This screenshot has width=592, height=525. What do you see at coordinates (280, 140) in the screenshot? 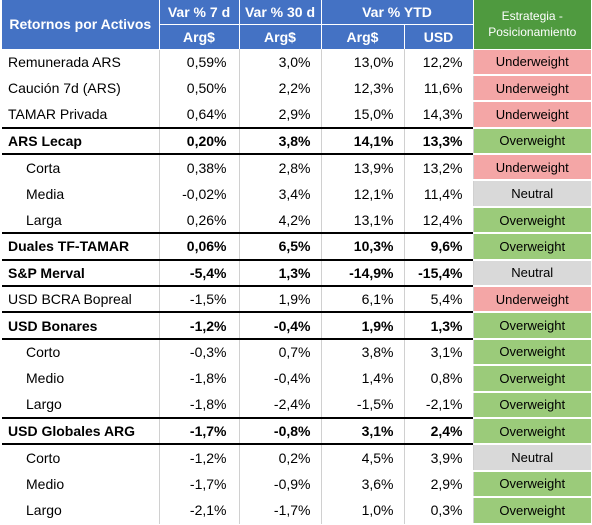
I see `cell-var-30d: 3,8%` at bounding box center [280, 140].